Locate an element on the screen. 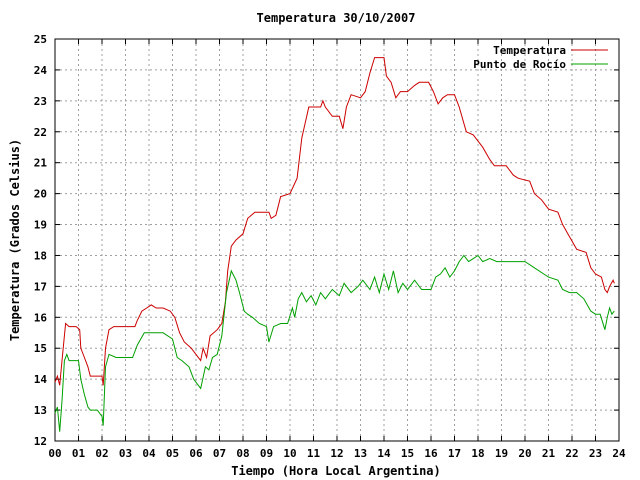  y-tick-label: 13 is located at coordinates (40, 410).